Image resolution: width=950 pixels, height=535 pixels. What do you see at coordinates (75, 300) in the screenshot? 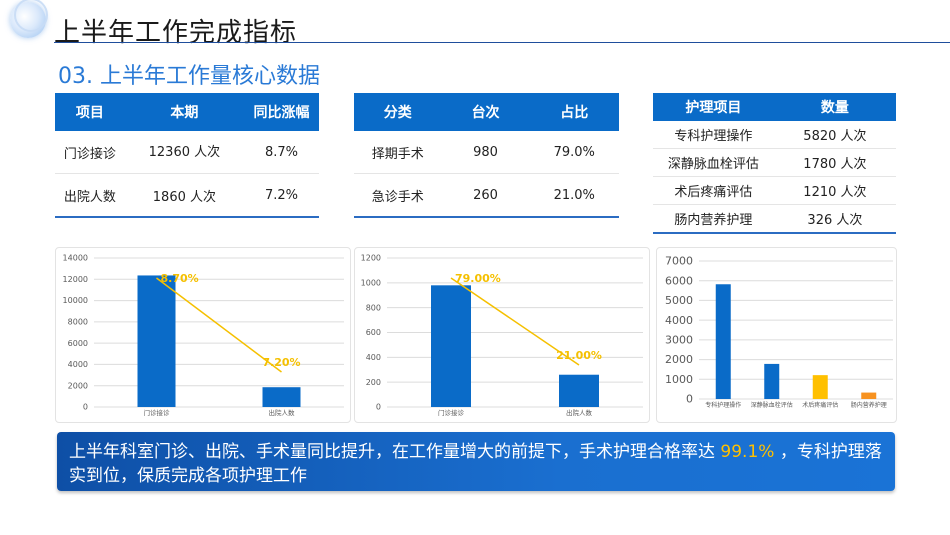
I see `y-tick-label: 10000` at bounding box center [75, 300].